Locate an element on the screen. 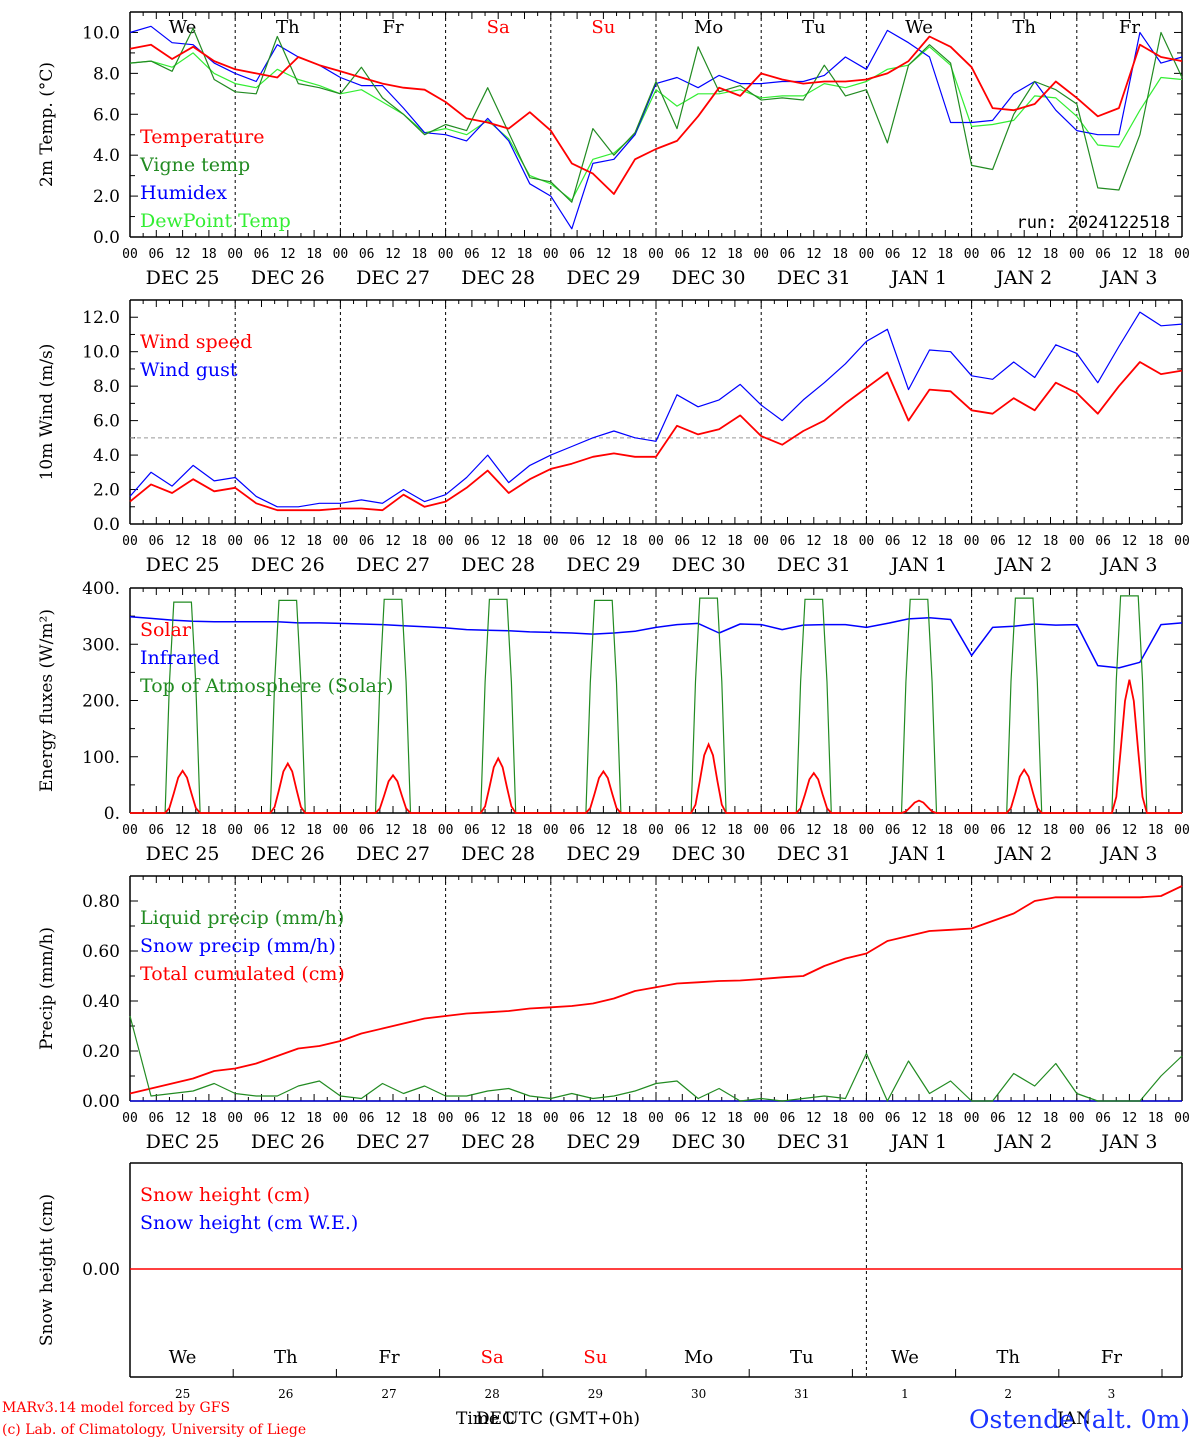  legend-entry: Temperature is located at coordinates (202, 137).